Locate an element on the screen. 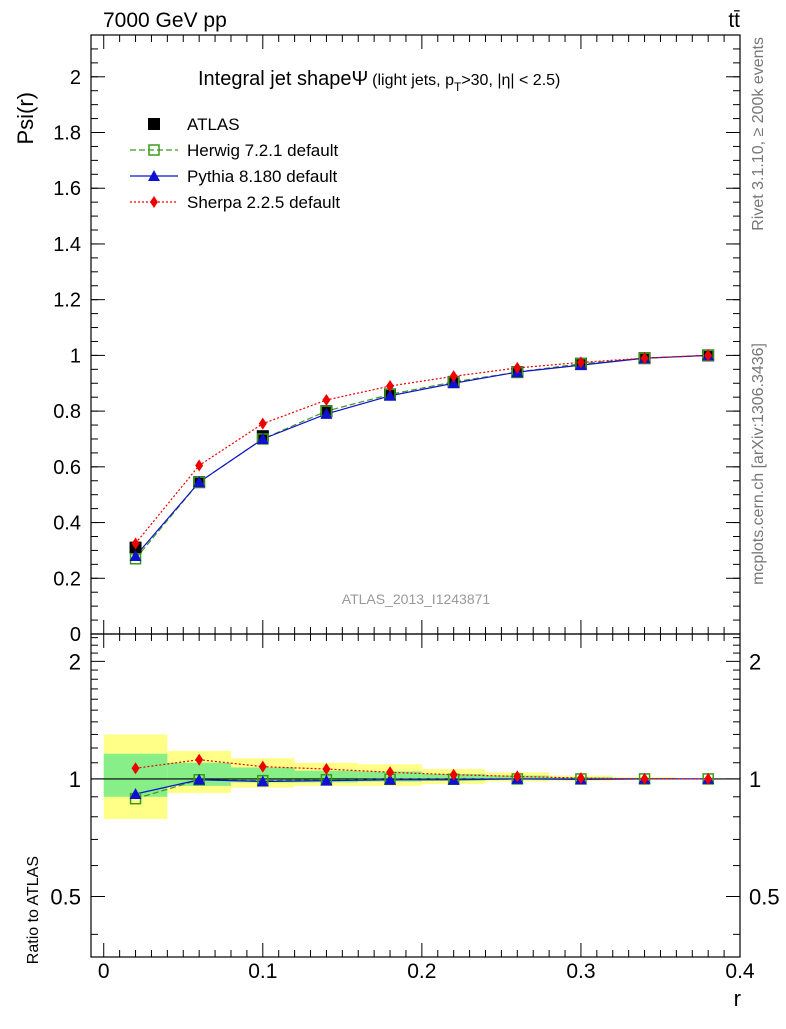  y-tick-label: 0.6 is located at coordinates (67, 468).